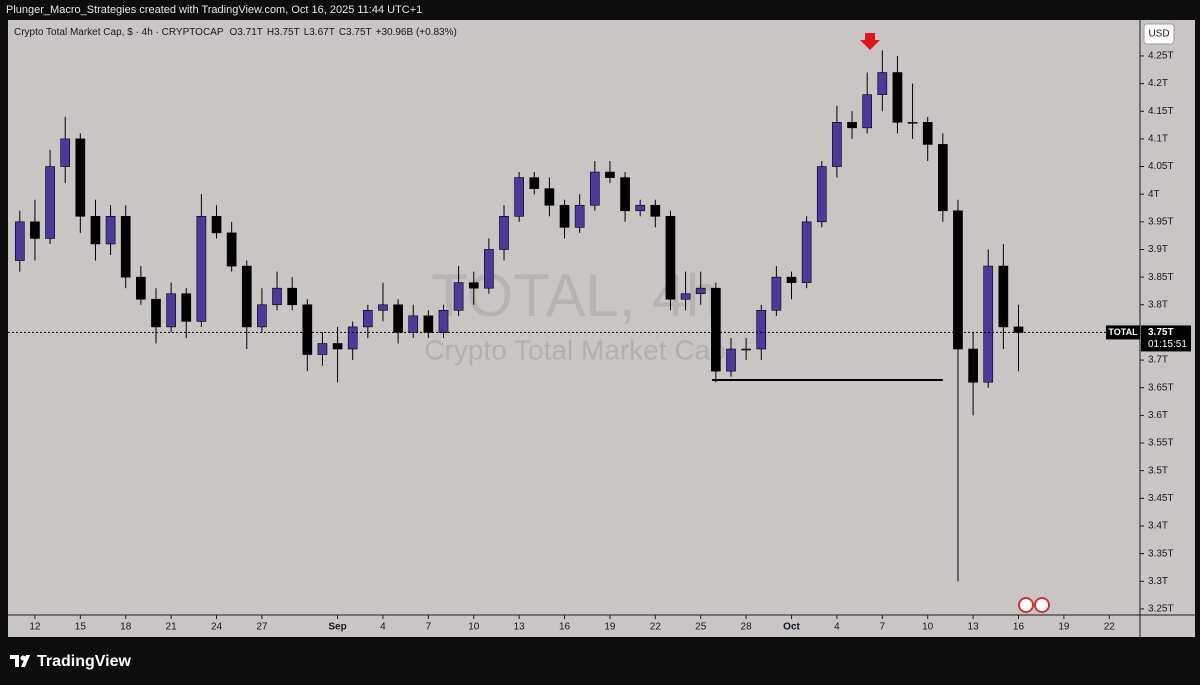 The width and height of the screenshot is (1200, 685). I want to click on y-tick-label: 3.45T, so click(1161, 498).